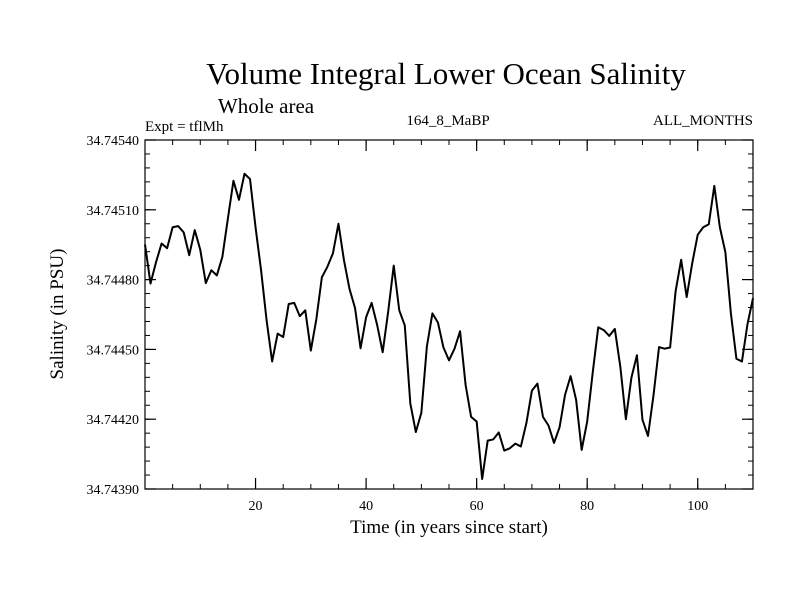  Describe the element at coordinates (184, 127) in the screenshot. I see `expt-label: Expt = tflMh` at that location.